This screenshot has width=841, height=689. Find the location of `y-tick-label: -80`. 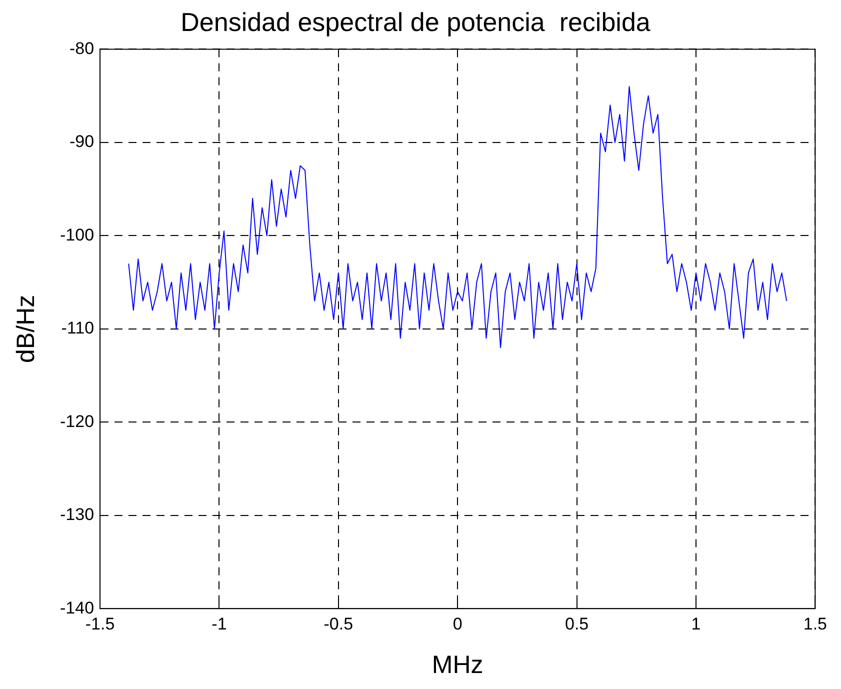

y-tick-label: -80 is located at coordinates (81, 48).